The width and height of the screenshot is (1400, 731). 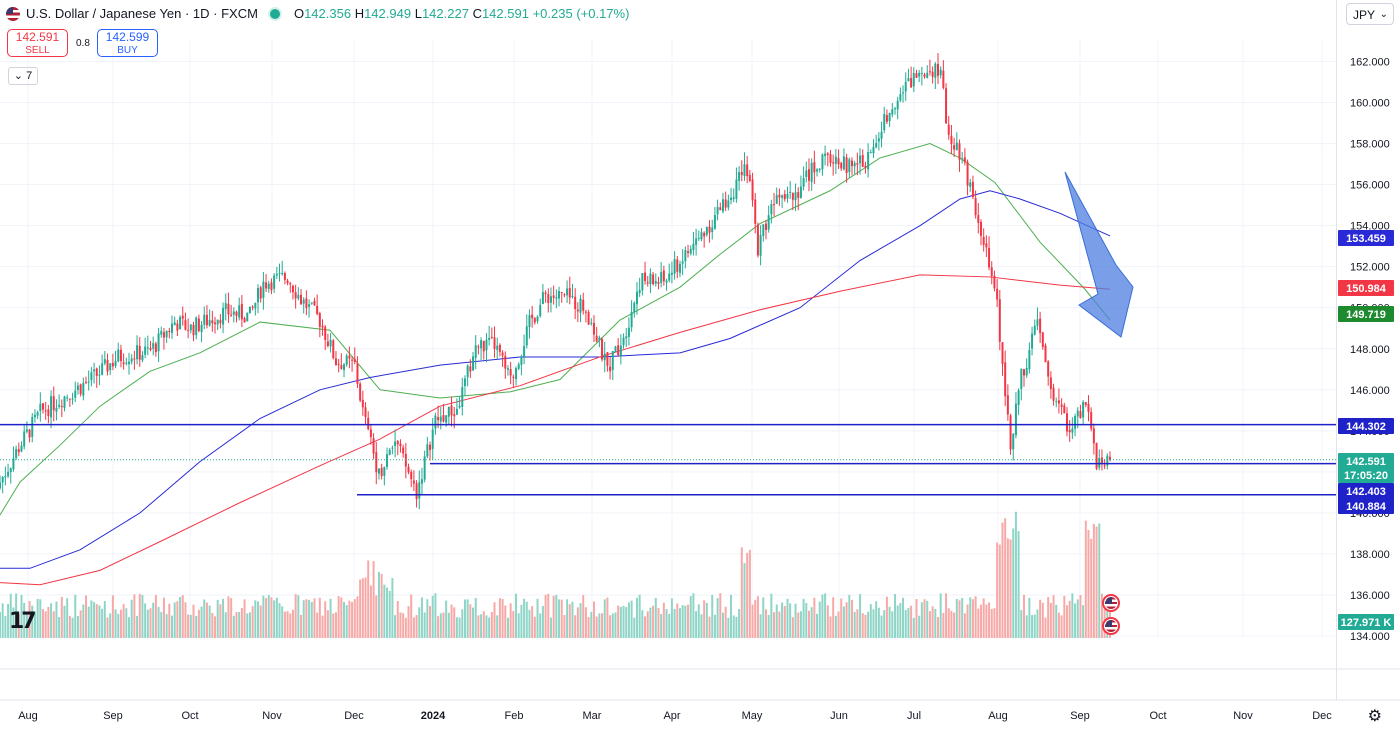 I want to click on symbol-title: U.S. Dollar / Japanese Yen · 1D · FXCM, so click(x=142, y=13).